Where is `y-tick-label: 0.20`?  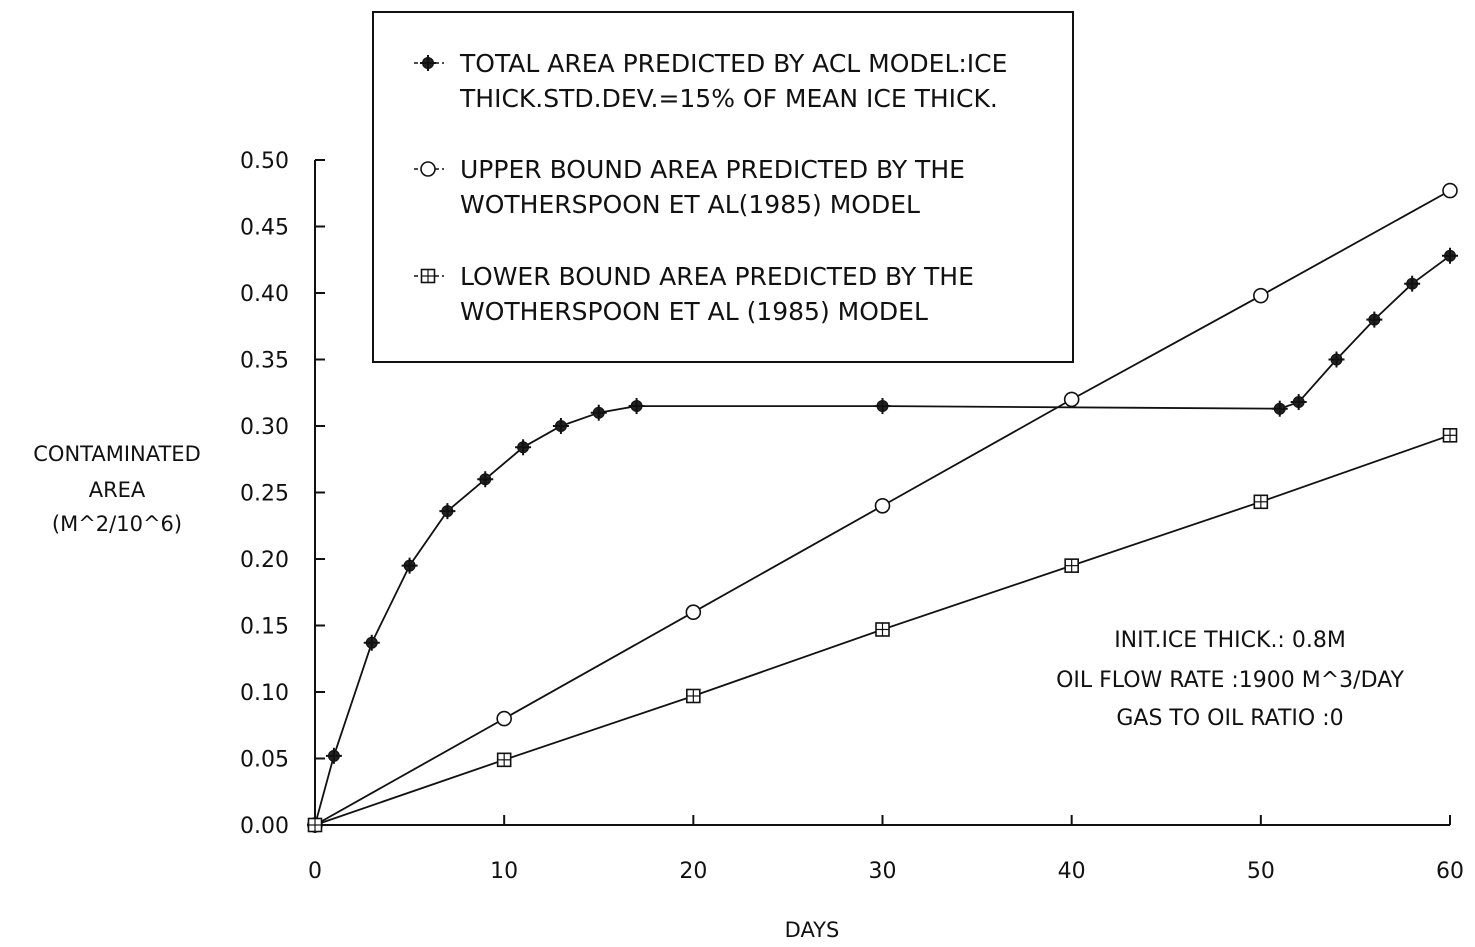
y-tick-label: 0.20 is located at coordinates (264, 560).